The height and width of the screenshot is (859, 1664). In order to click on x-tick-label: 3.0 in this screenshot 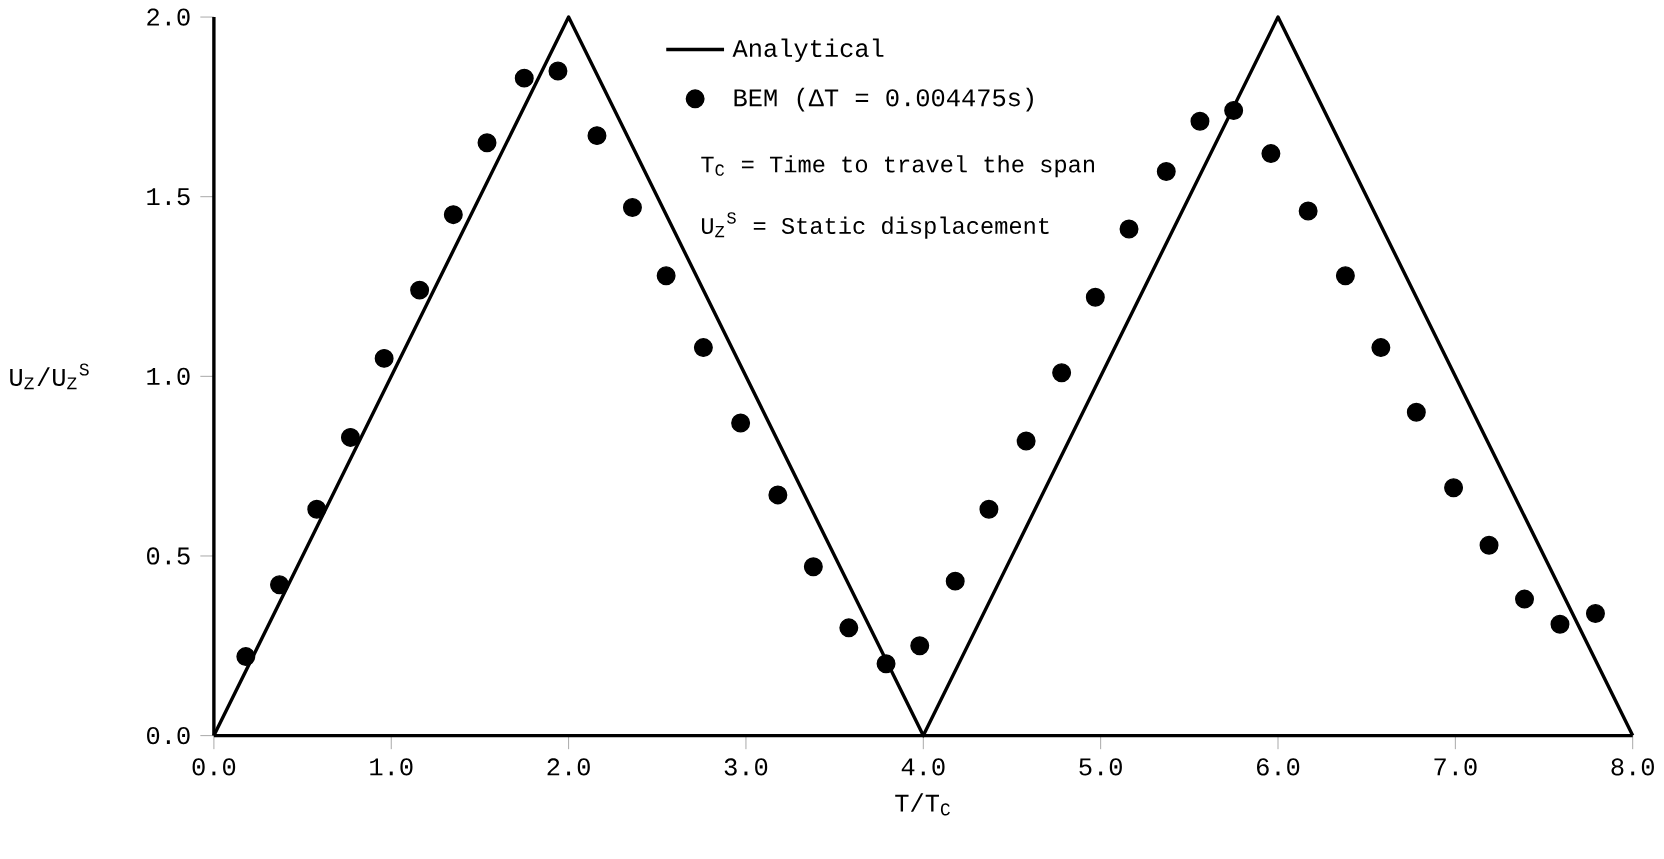, I will do `click(746, 767)`.